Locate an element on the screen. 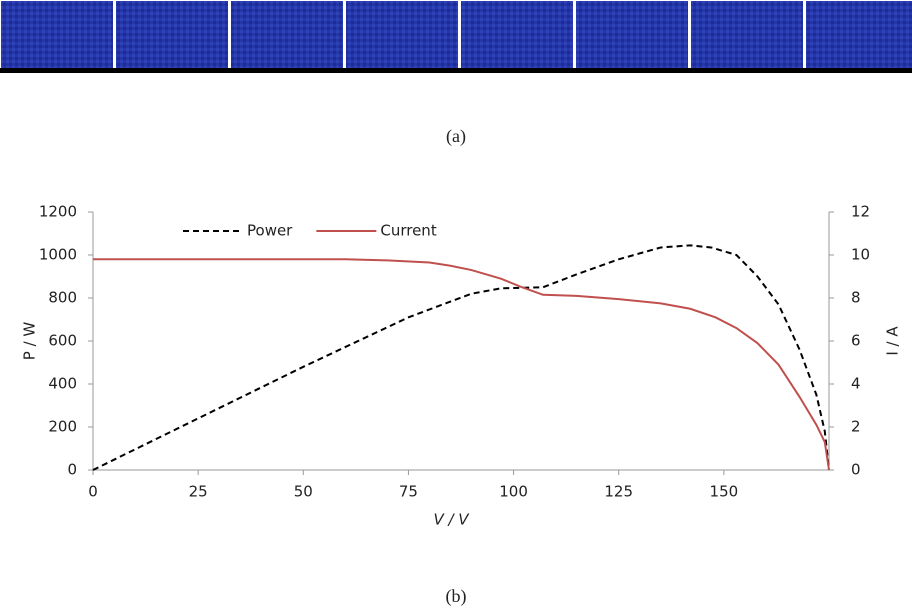 The width and height of the screenshot is (912, 613). solar-panel is located at coordinates (456, 34).